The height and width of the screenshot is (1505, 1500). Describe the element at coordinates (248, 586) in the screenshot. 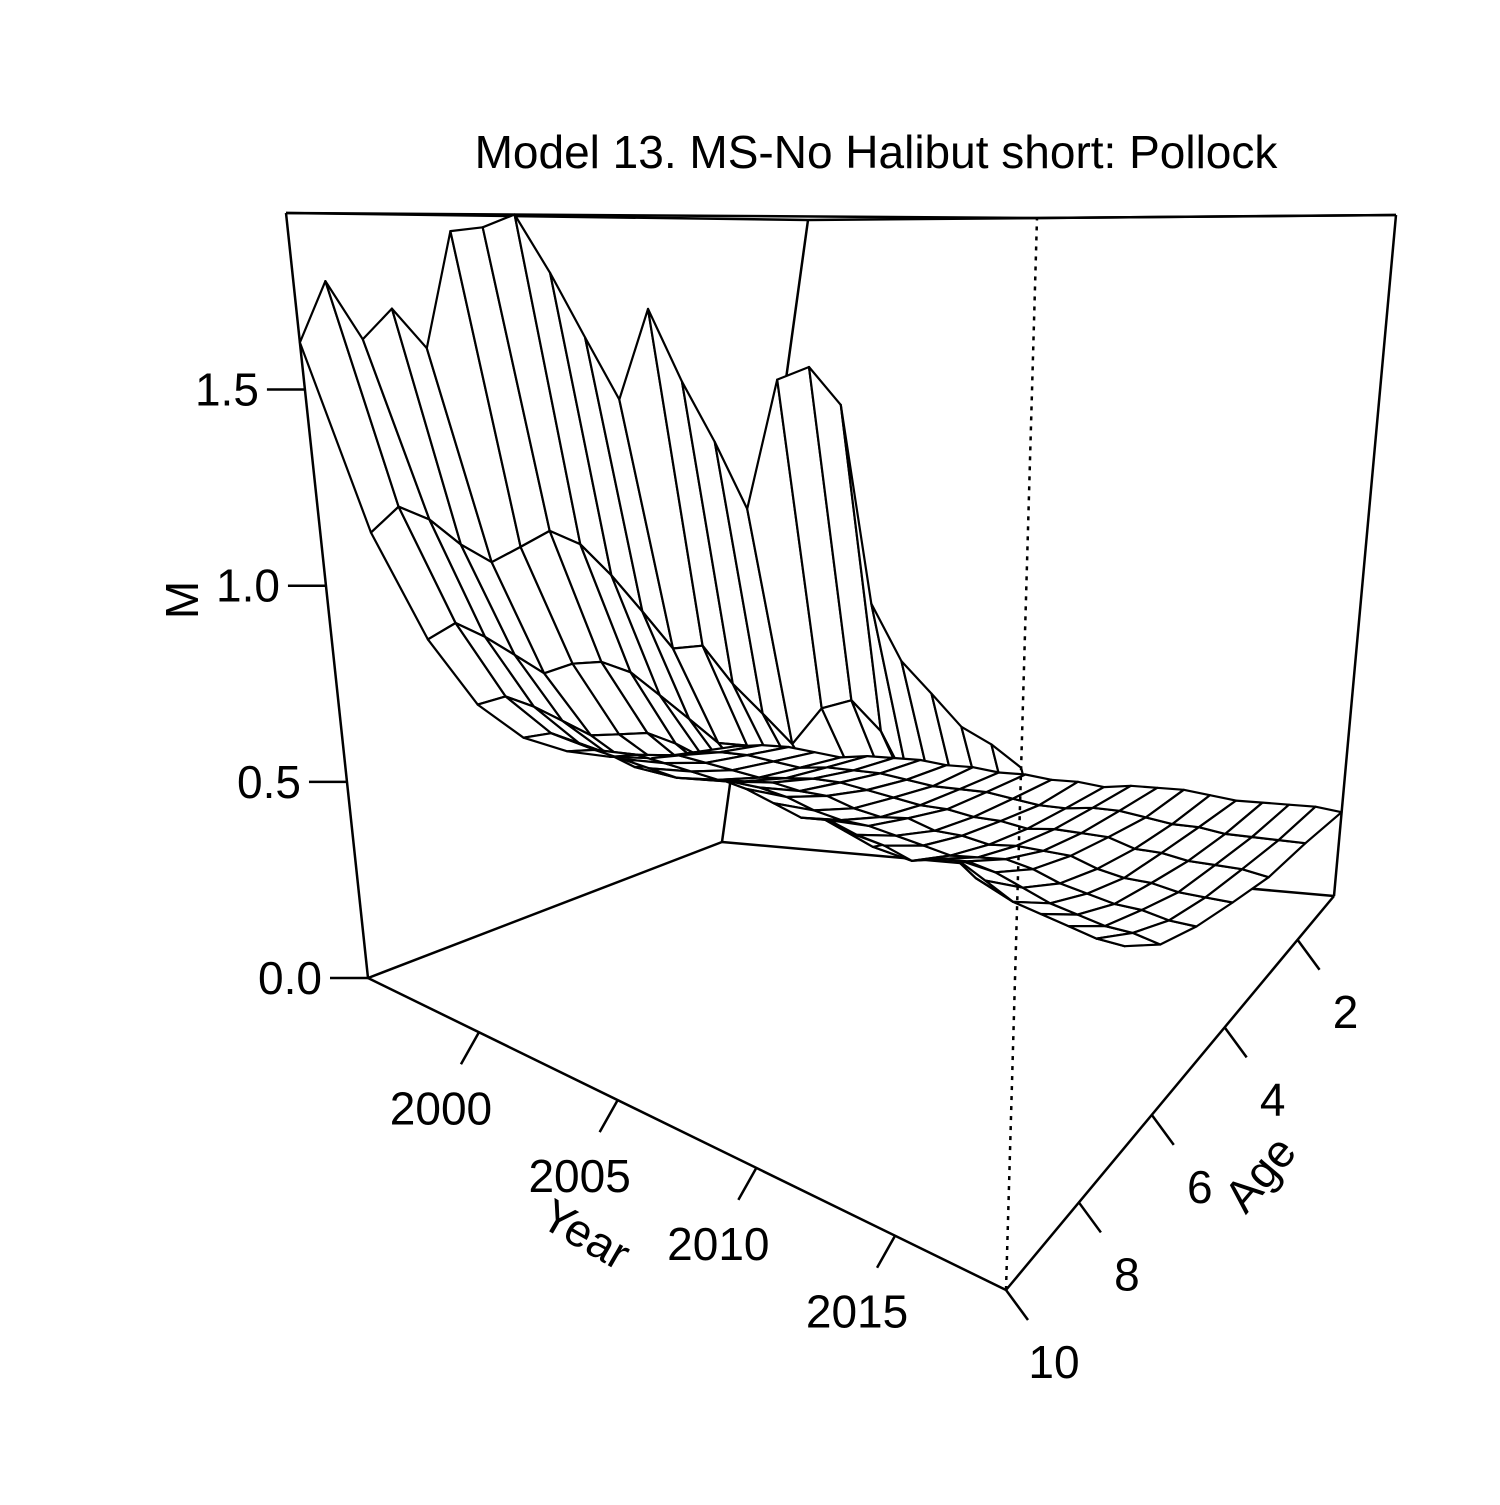

I see `z-tick-label: 1.0` at that location.